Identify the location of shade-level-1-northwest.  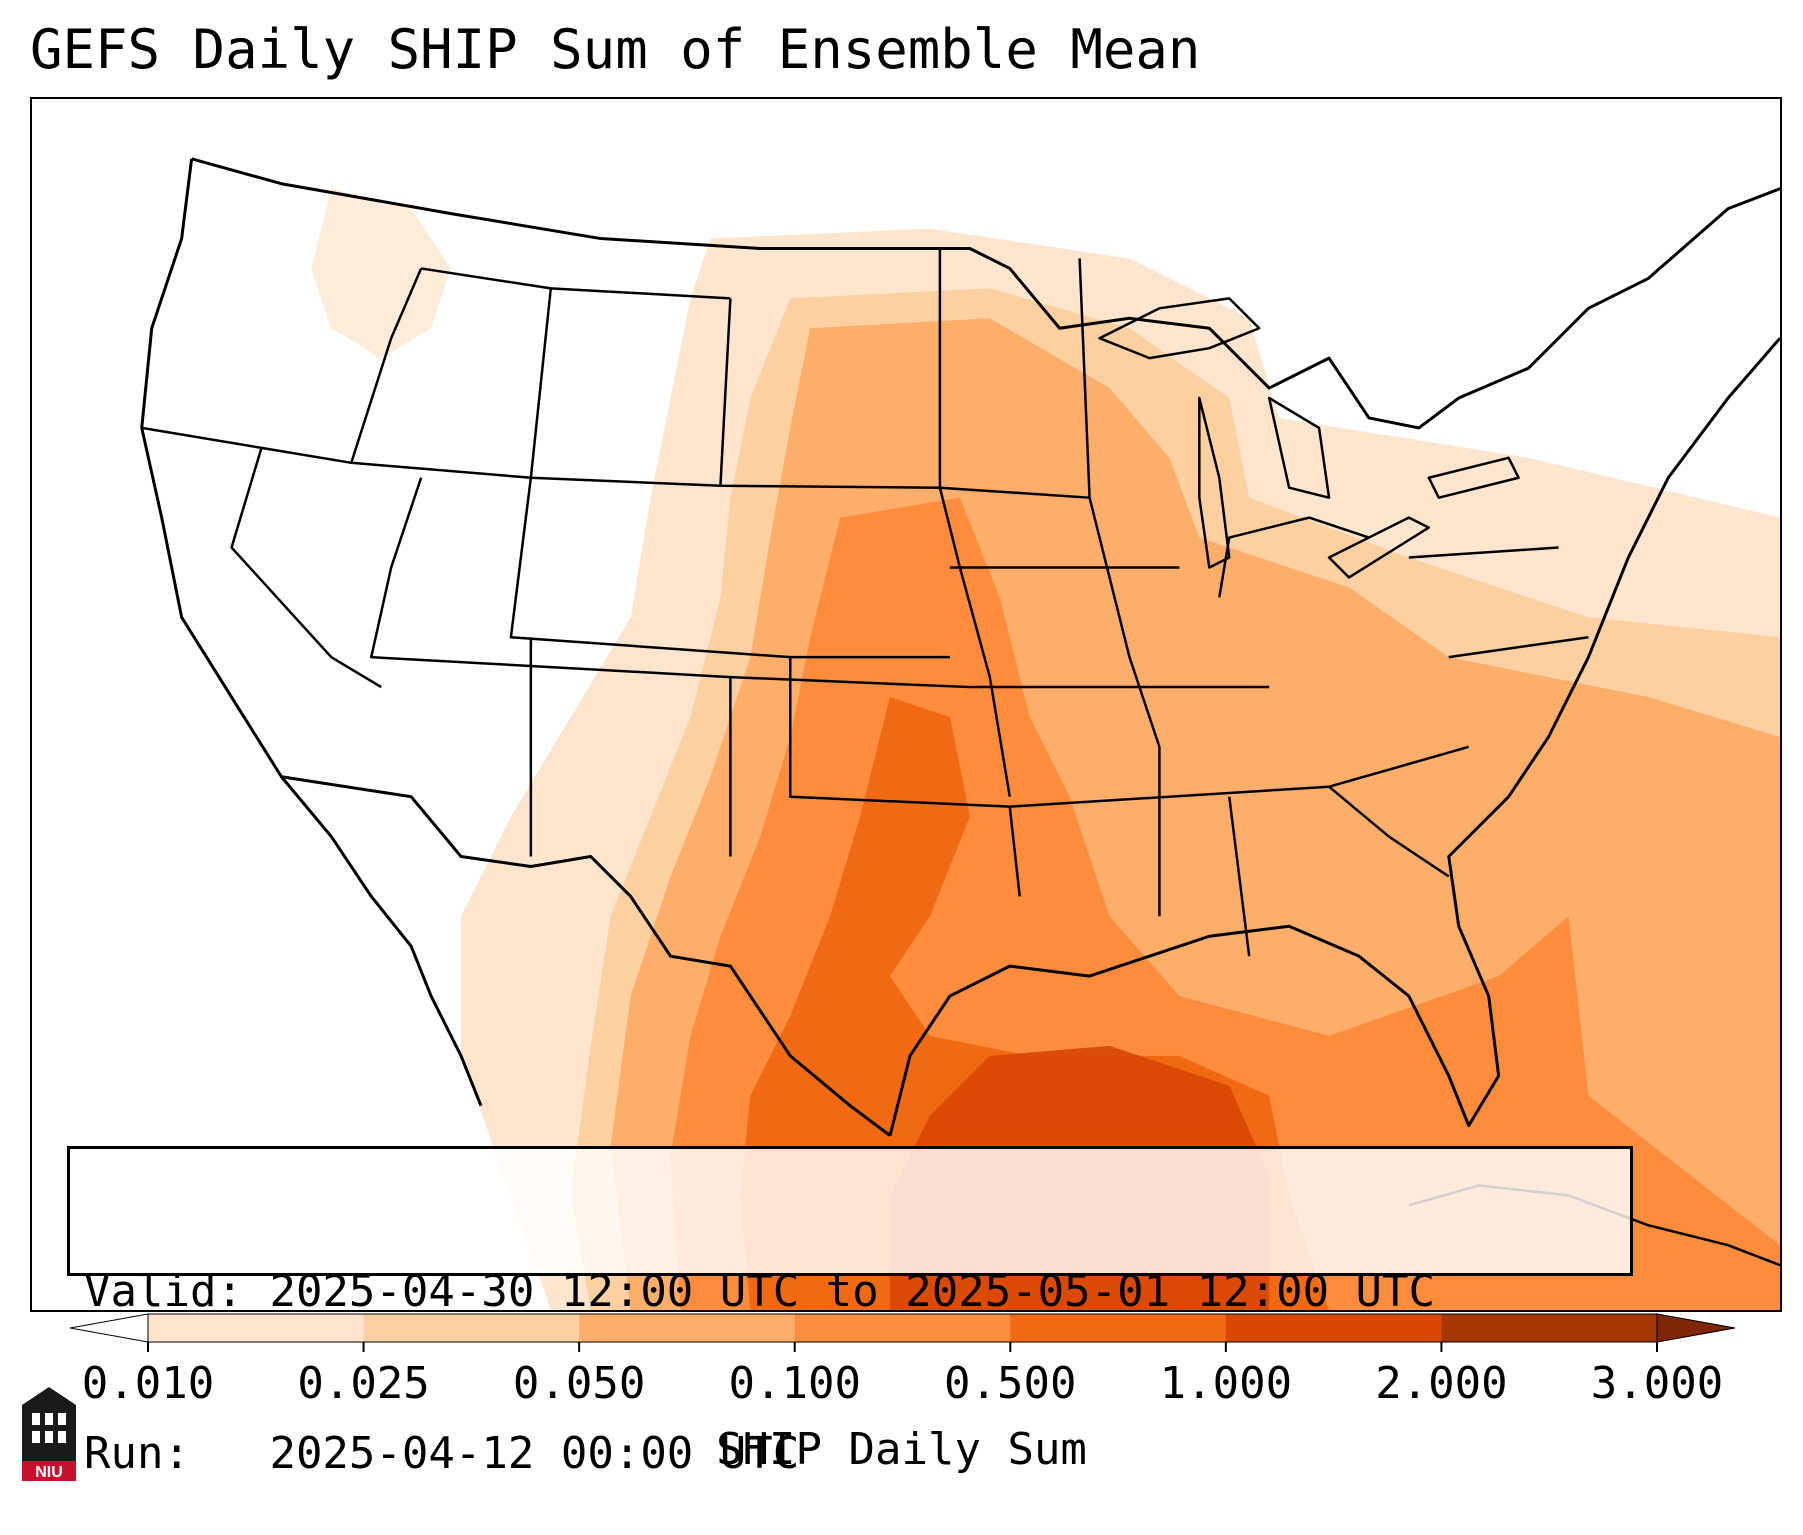
(381, 273).